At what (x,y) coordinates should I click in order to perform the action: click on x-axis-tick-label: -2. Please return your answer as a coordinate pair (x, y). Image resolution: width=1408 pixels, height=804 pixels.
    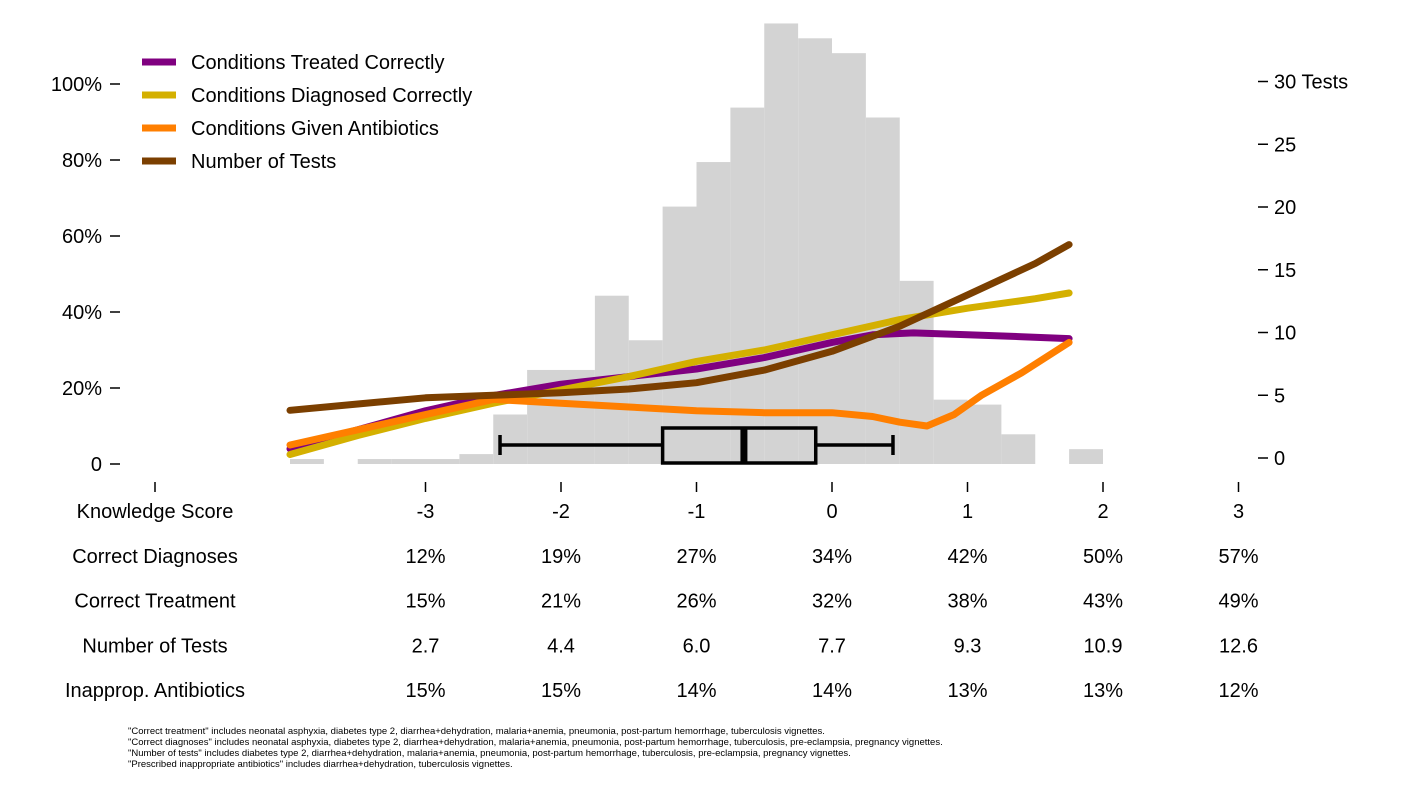
    Looking at the image, I should click on (561, 512).